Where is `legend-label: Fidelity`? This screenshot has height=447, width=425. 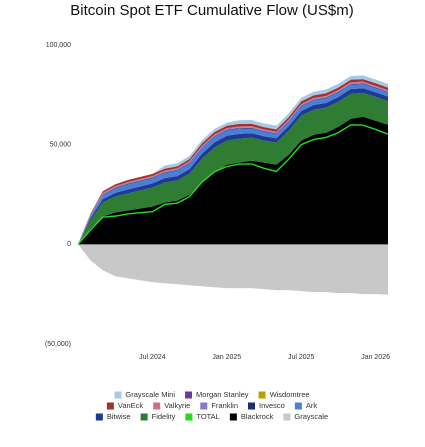 legend-label: Fidelity is located at coordinates (164, 416).